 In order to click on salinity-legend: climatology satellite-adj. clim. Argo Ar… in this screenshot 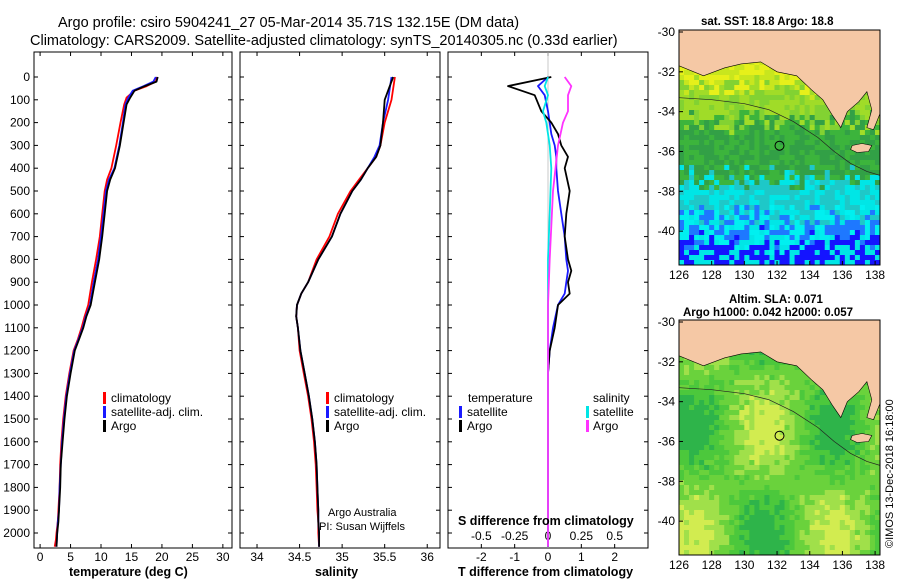, I will do `click(372, 462)`.